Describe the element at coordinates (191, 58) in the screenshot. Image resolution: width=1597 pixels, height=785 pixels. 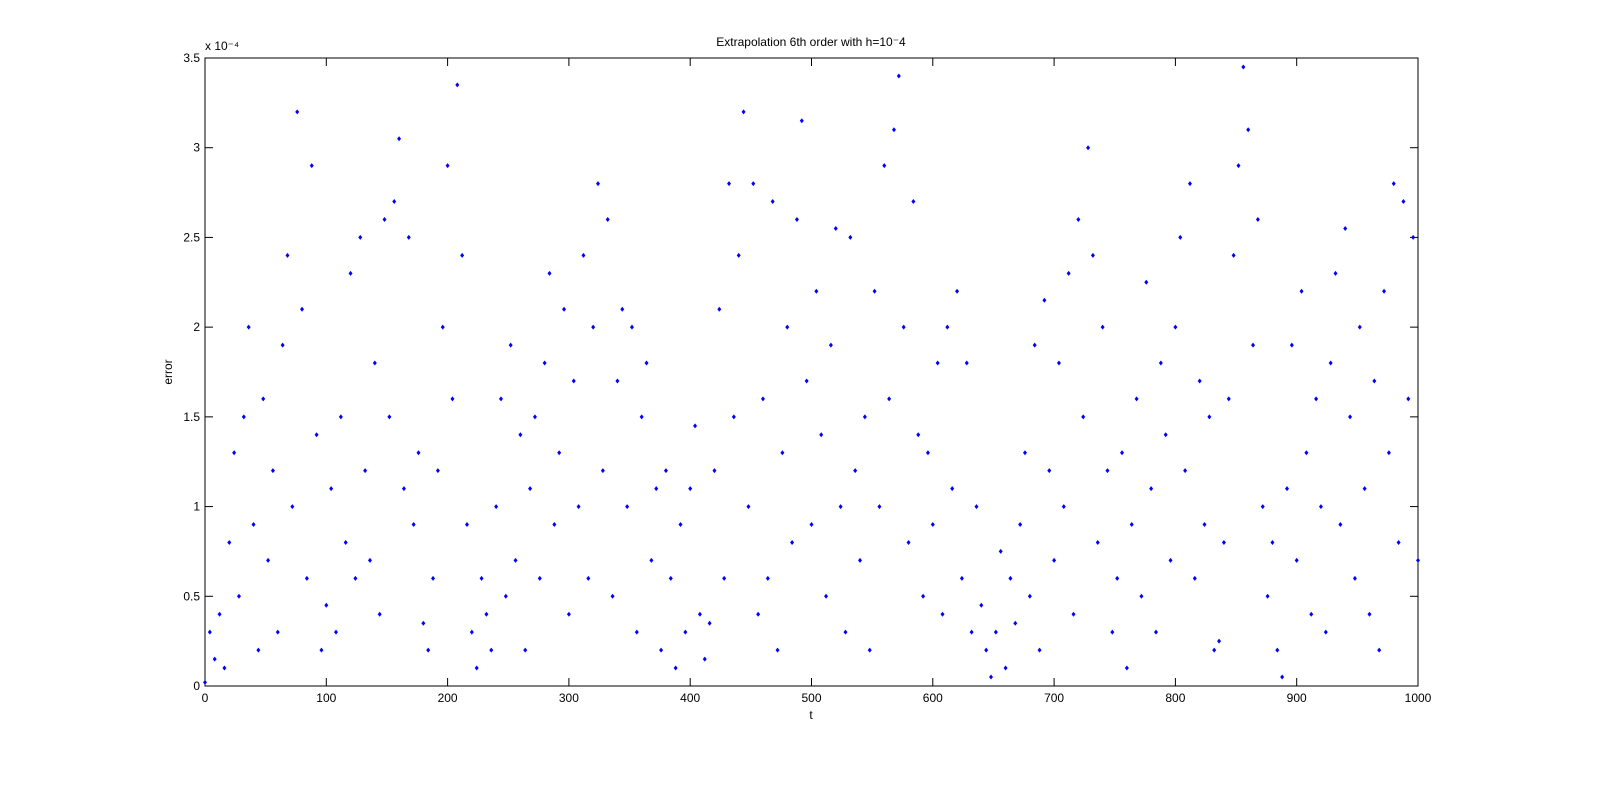
I see `y-tick-label: 3.5` at that location.